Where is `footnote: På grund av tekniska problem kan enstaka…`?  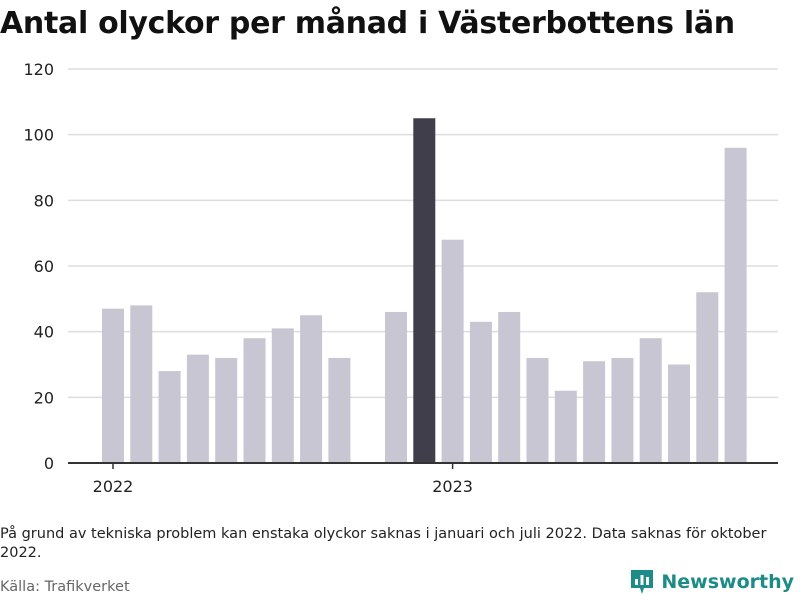
footnote: På grund av tekniska problem kan enstaka… is located at coordinates (383, 543).